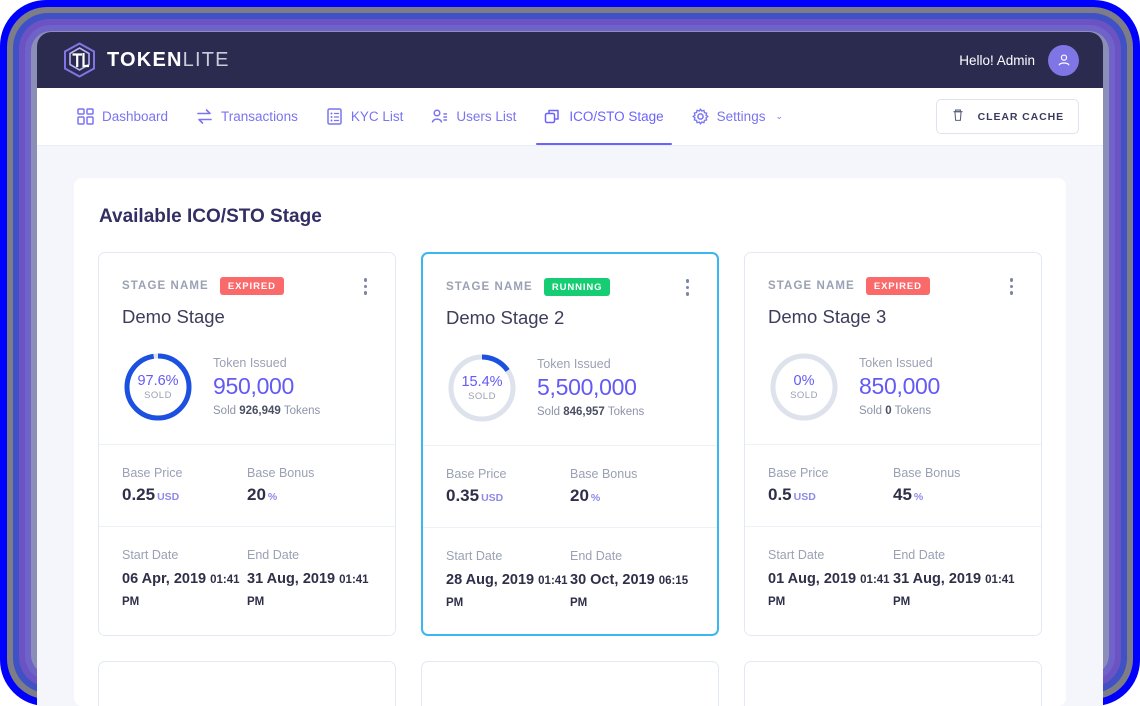  I want to click on ring-text: 15.4% SOLD, so click(482, 388).